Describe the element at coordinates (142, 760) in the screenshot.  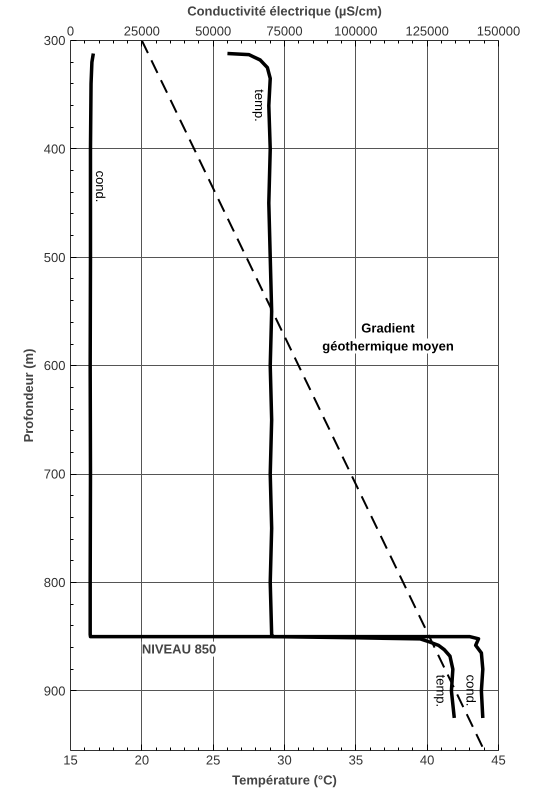
I see `x-tick-label: 20` at that location.